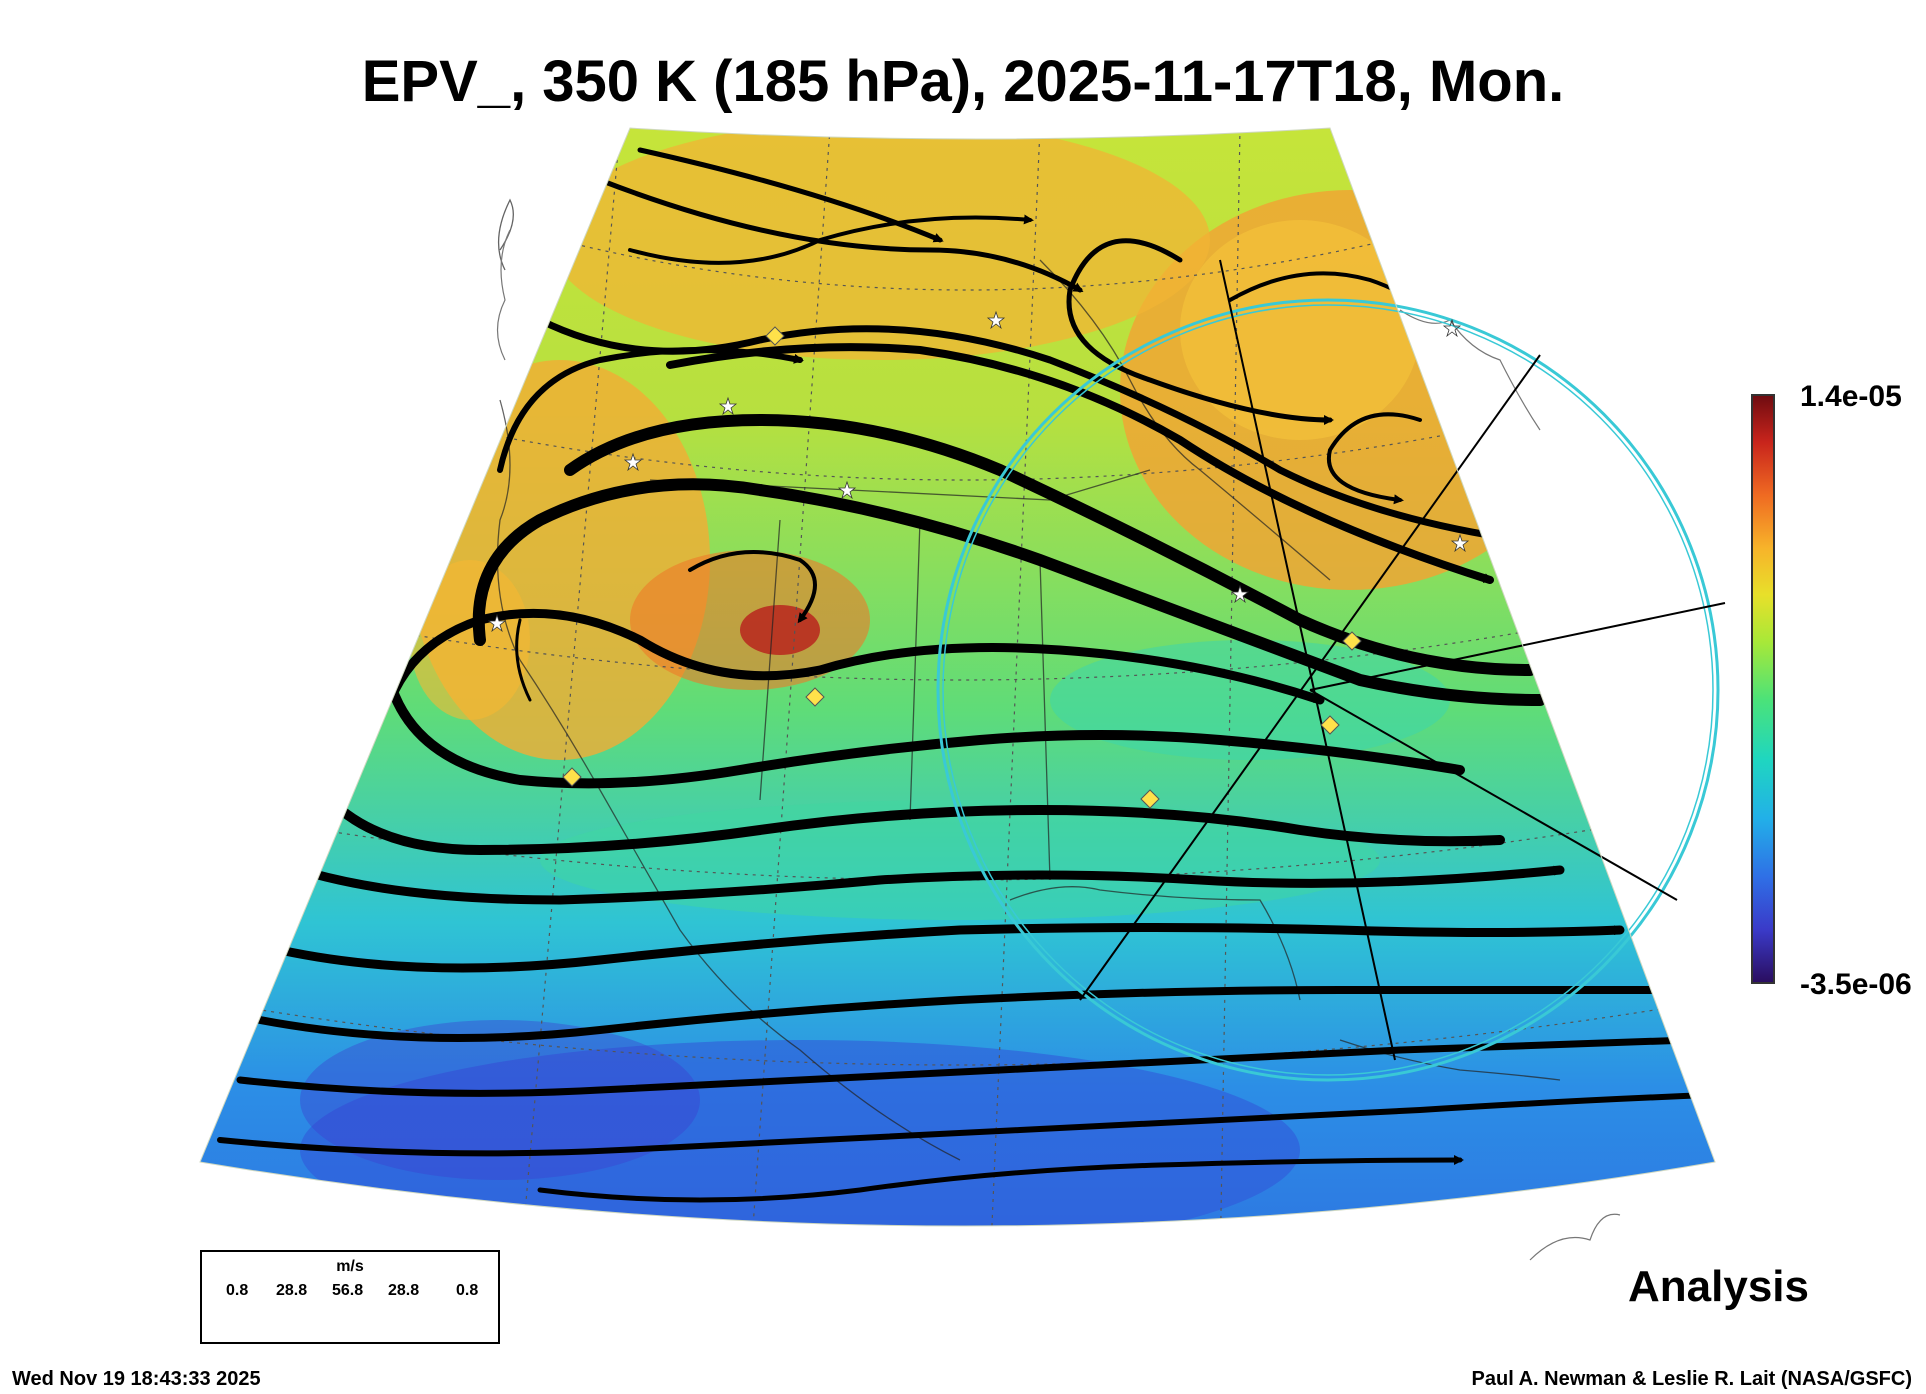  Describe the element at coordinates (350, 1266) in the screenshot. I see `legend-unit: m/s` at that location.